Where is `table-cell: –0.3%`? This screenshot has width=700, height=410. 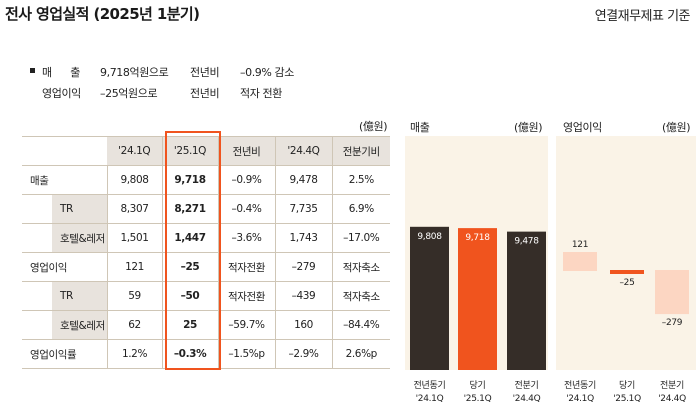
table-cell: –0.3% is located at coordinates (190, 354).